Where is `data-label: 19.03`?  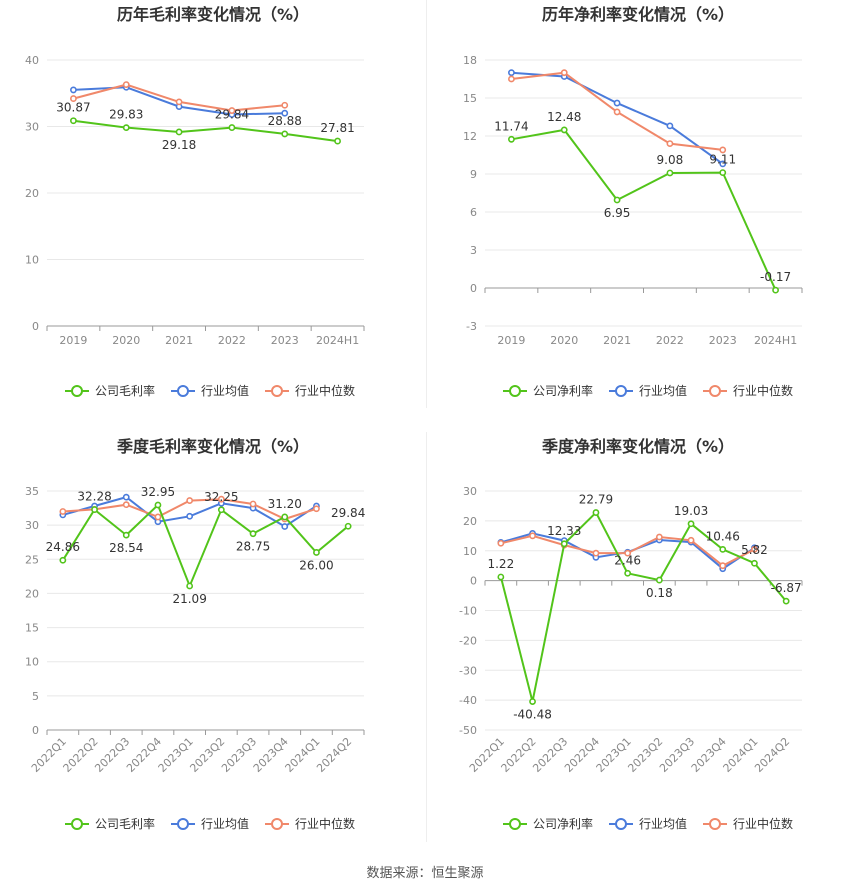
data-label: 19.03 is located at coordinates (691, 511).